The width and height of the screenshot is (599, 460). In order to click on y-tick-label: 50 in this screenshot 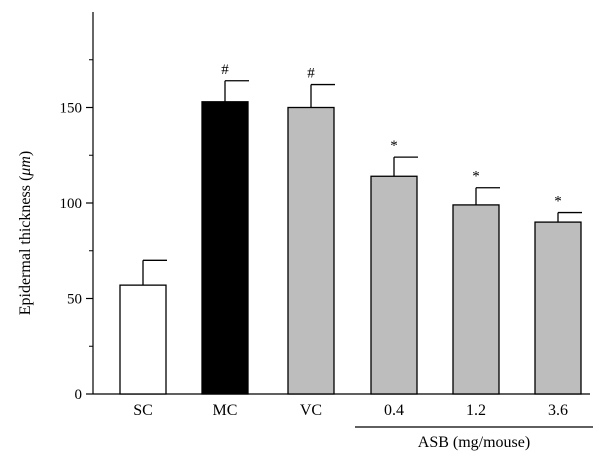, I will do `click(74, 300)`.